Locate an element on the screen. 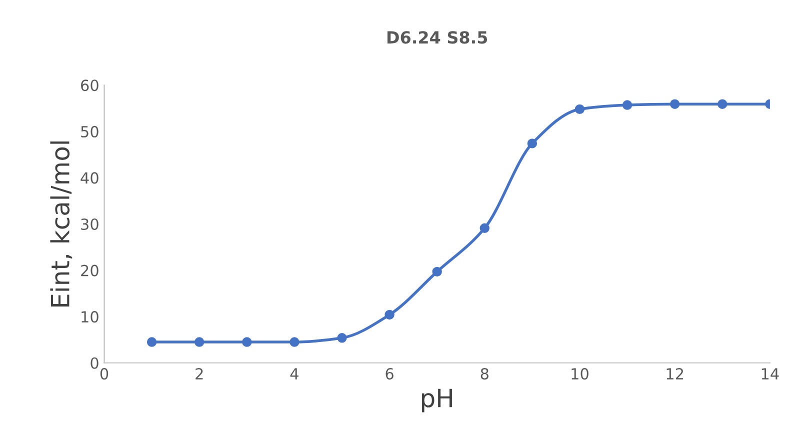  x-tick-label: 8 is located at coordinates (484, 374).